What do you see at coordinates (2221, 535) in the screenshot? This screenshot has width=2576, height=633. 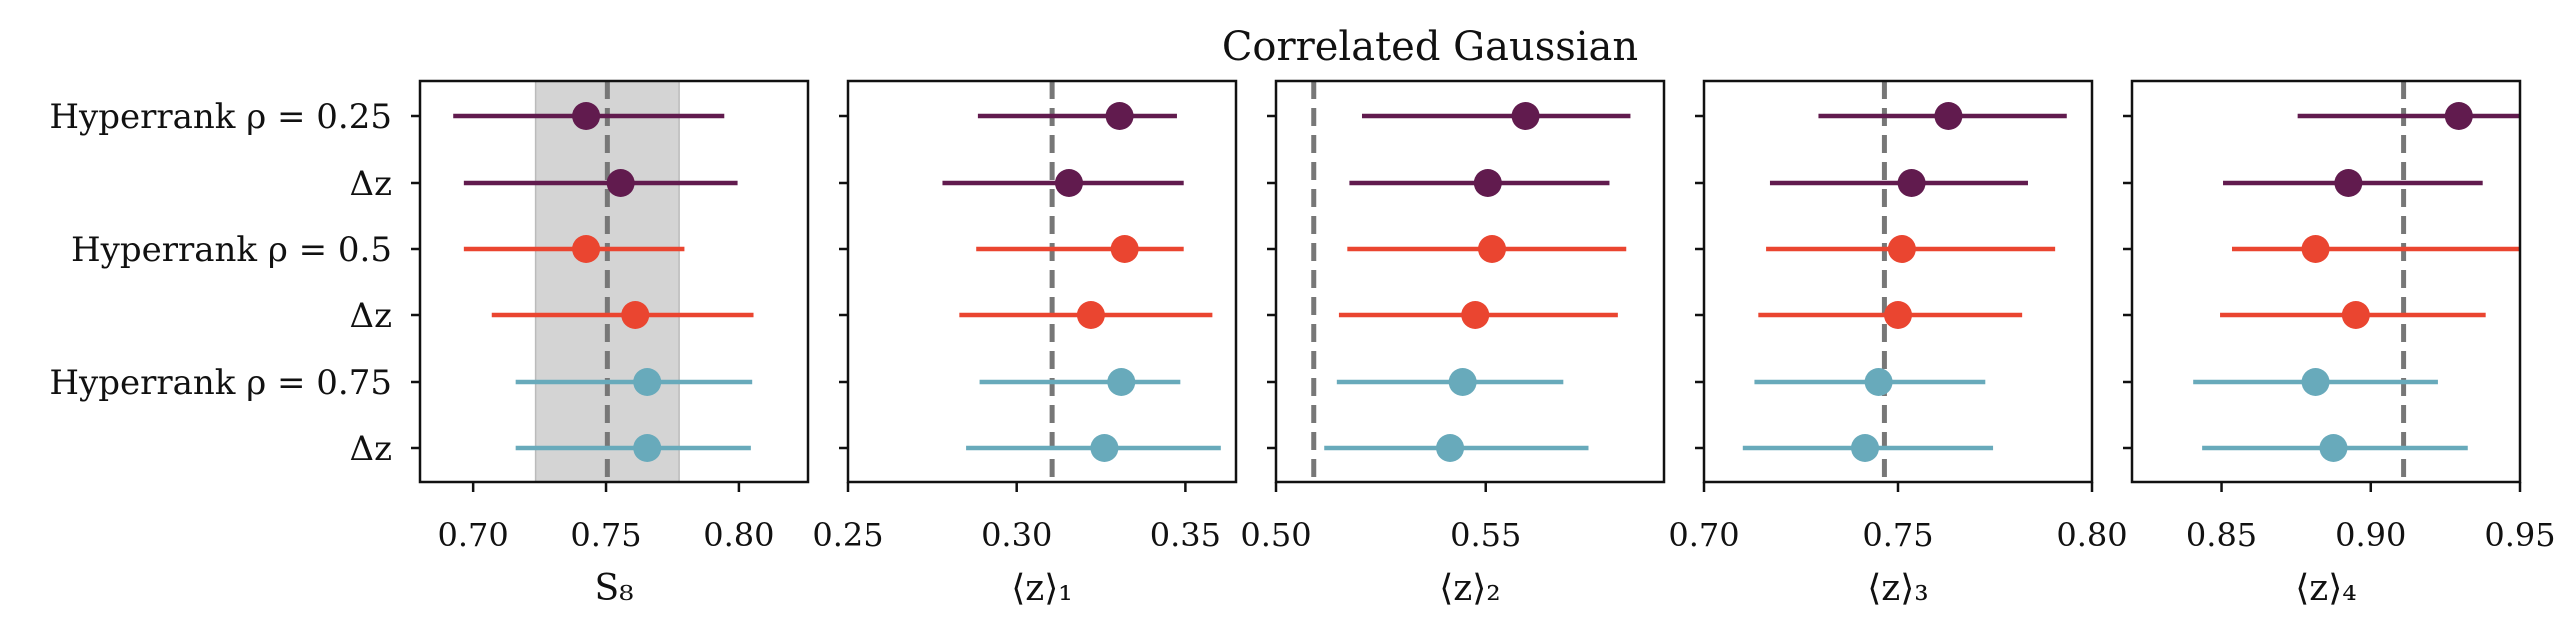 I see `x-tick-label: 0.85` at bounding box center [2221, 535].